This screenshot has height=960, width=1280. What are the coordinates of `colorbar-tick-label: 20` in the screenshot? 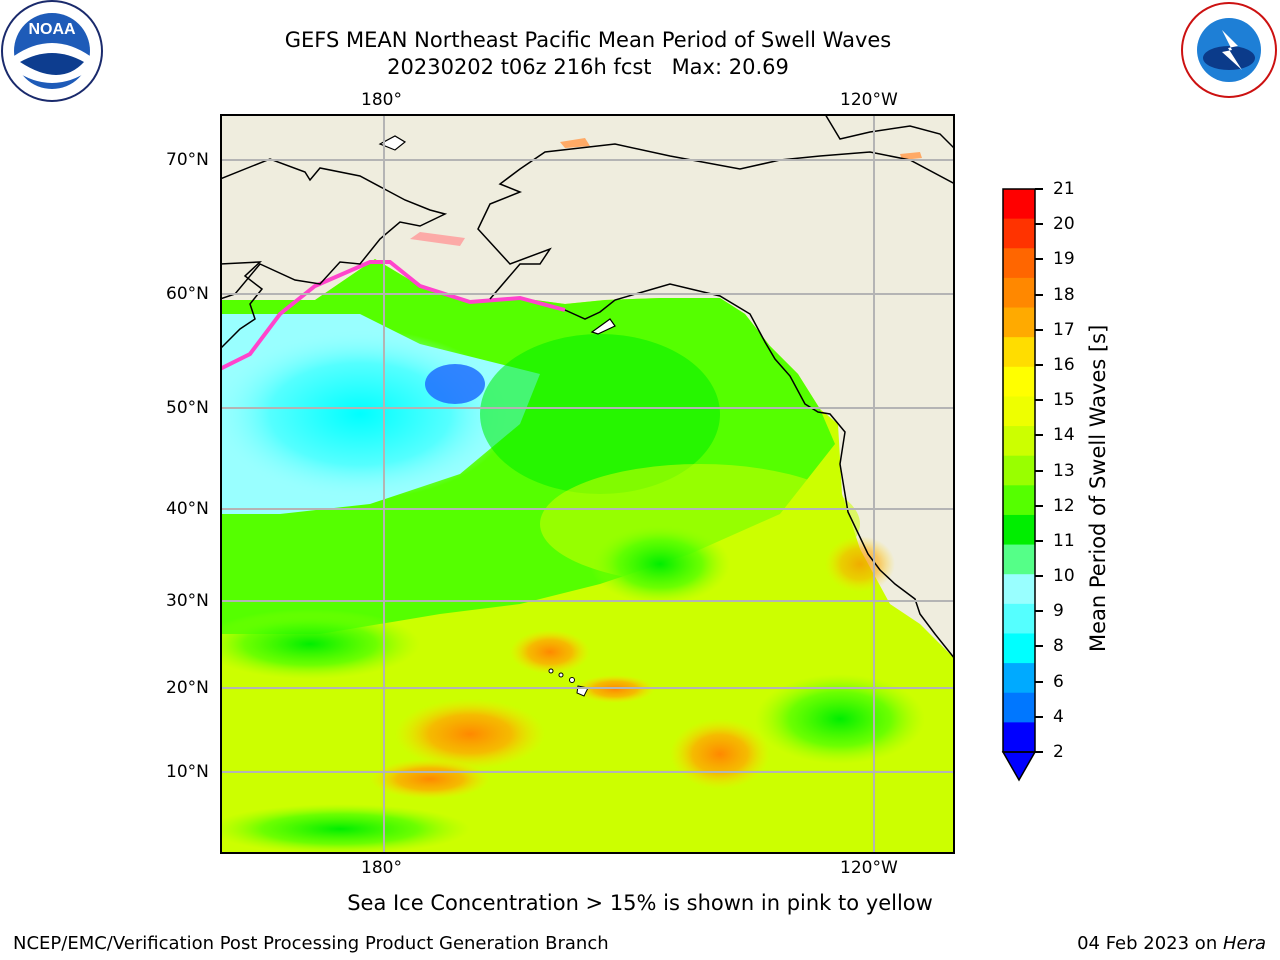 It's located at (1064, 224).